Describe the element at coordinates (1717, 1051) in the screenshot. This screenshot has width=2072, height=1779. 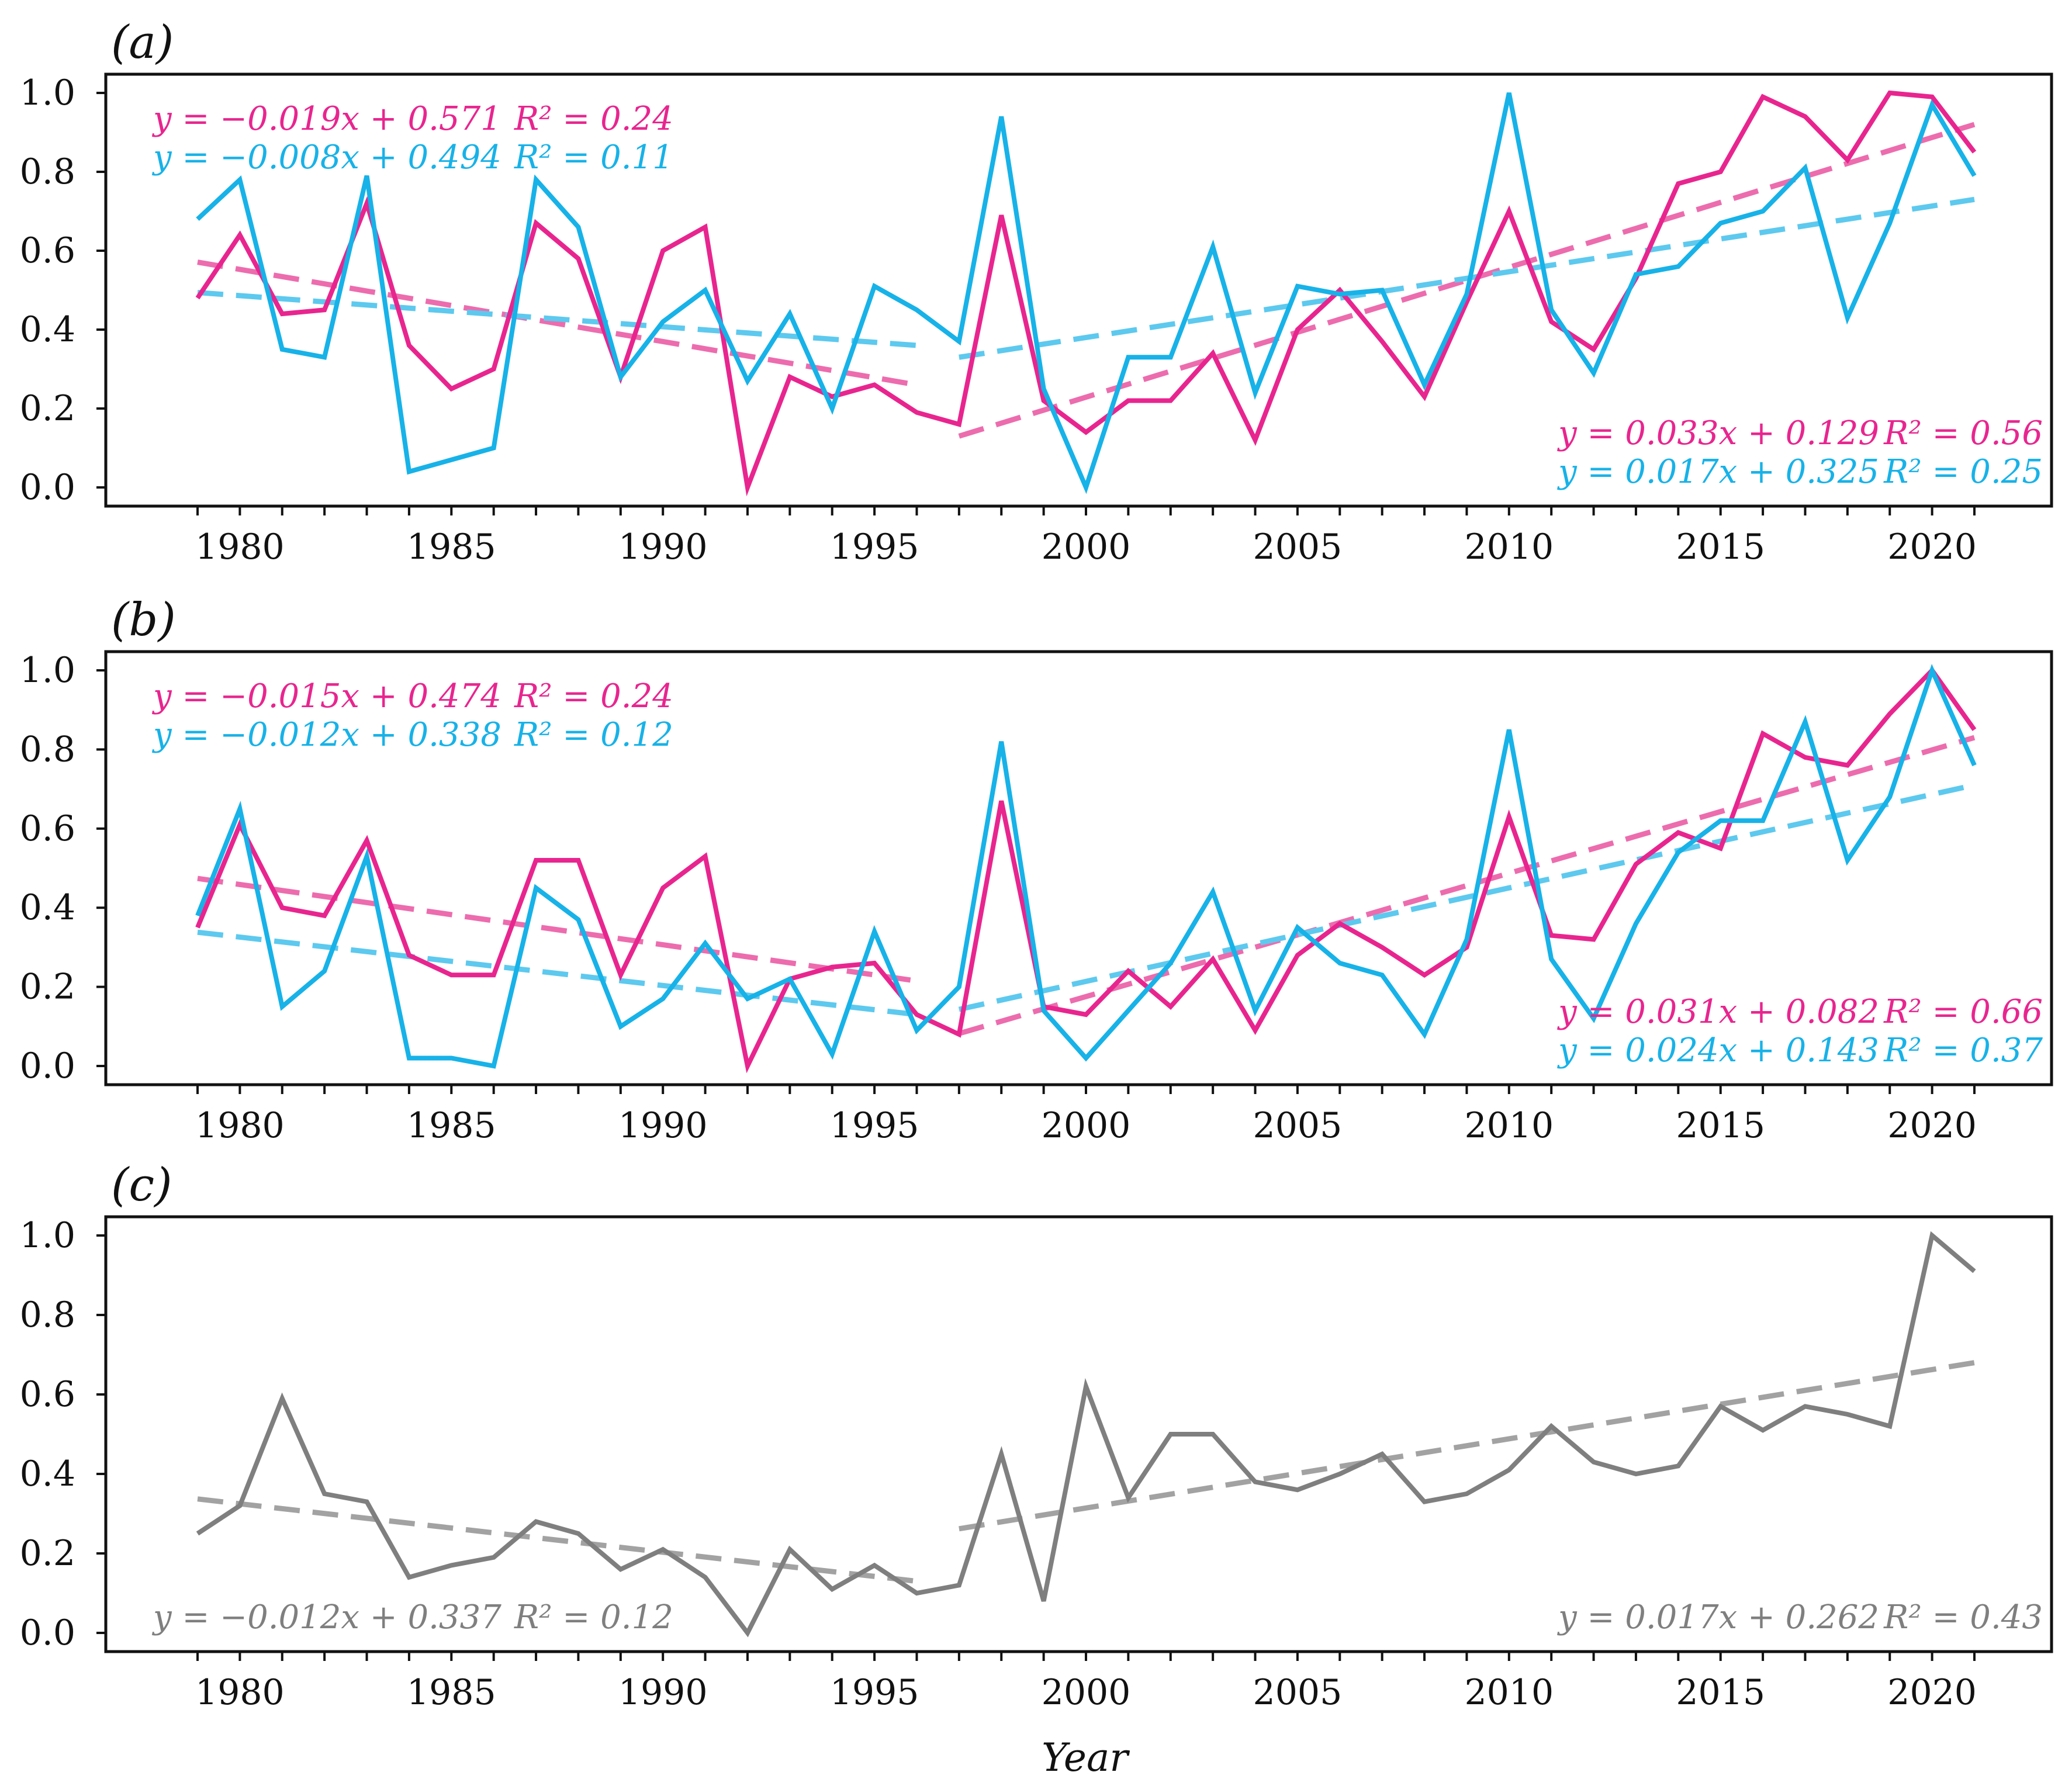
I see `regression-equation: y = 0.024x + 0.143` at that location.